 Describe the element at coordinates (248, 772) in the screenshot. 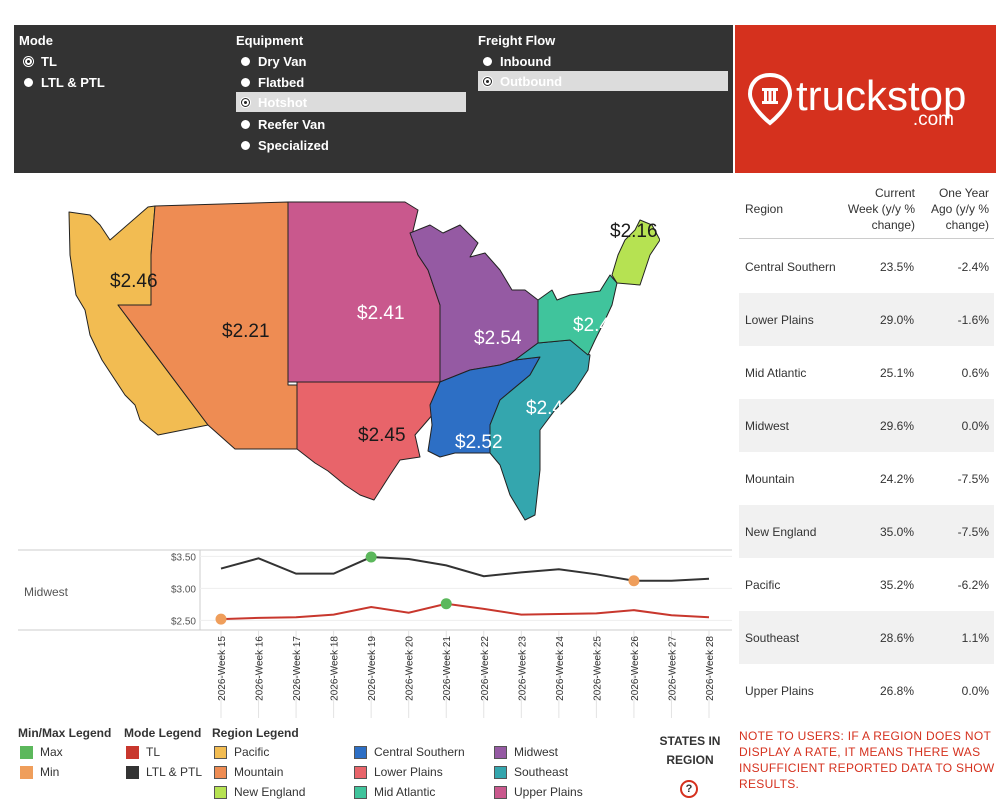

I see `region-legend-item: Mountain` at that location.